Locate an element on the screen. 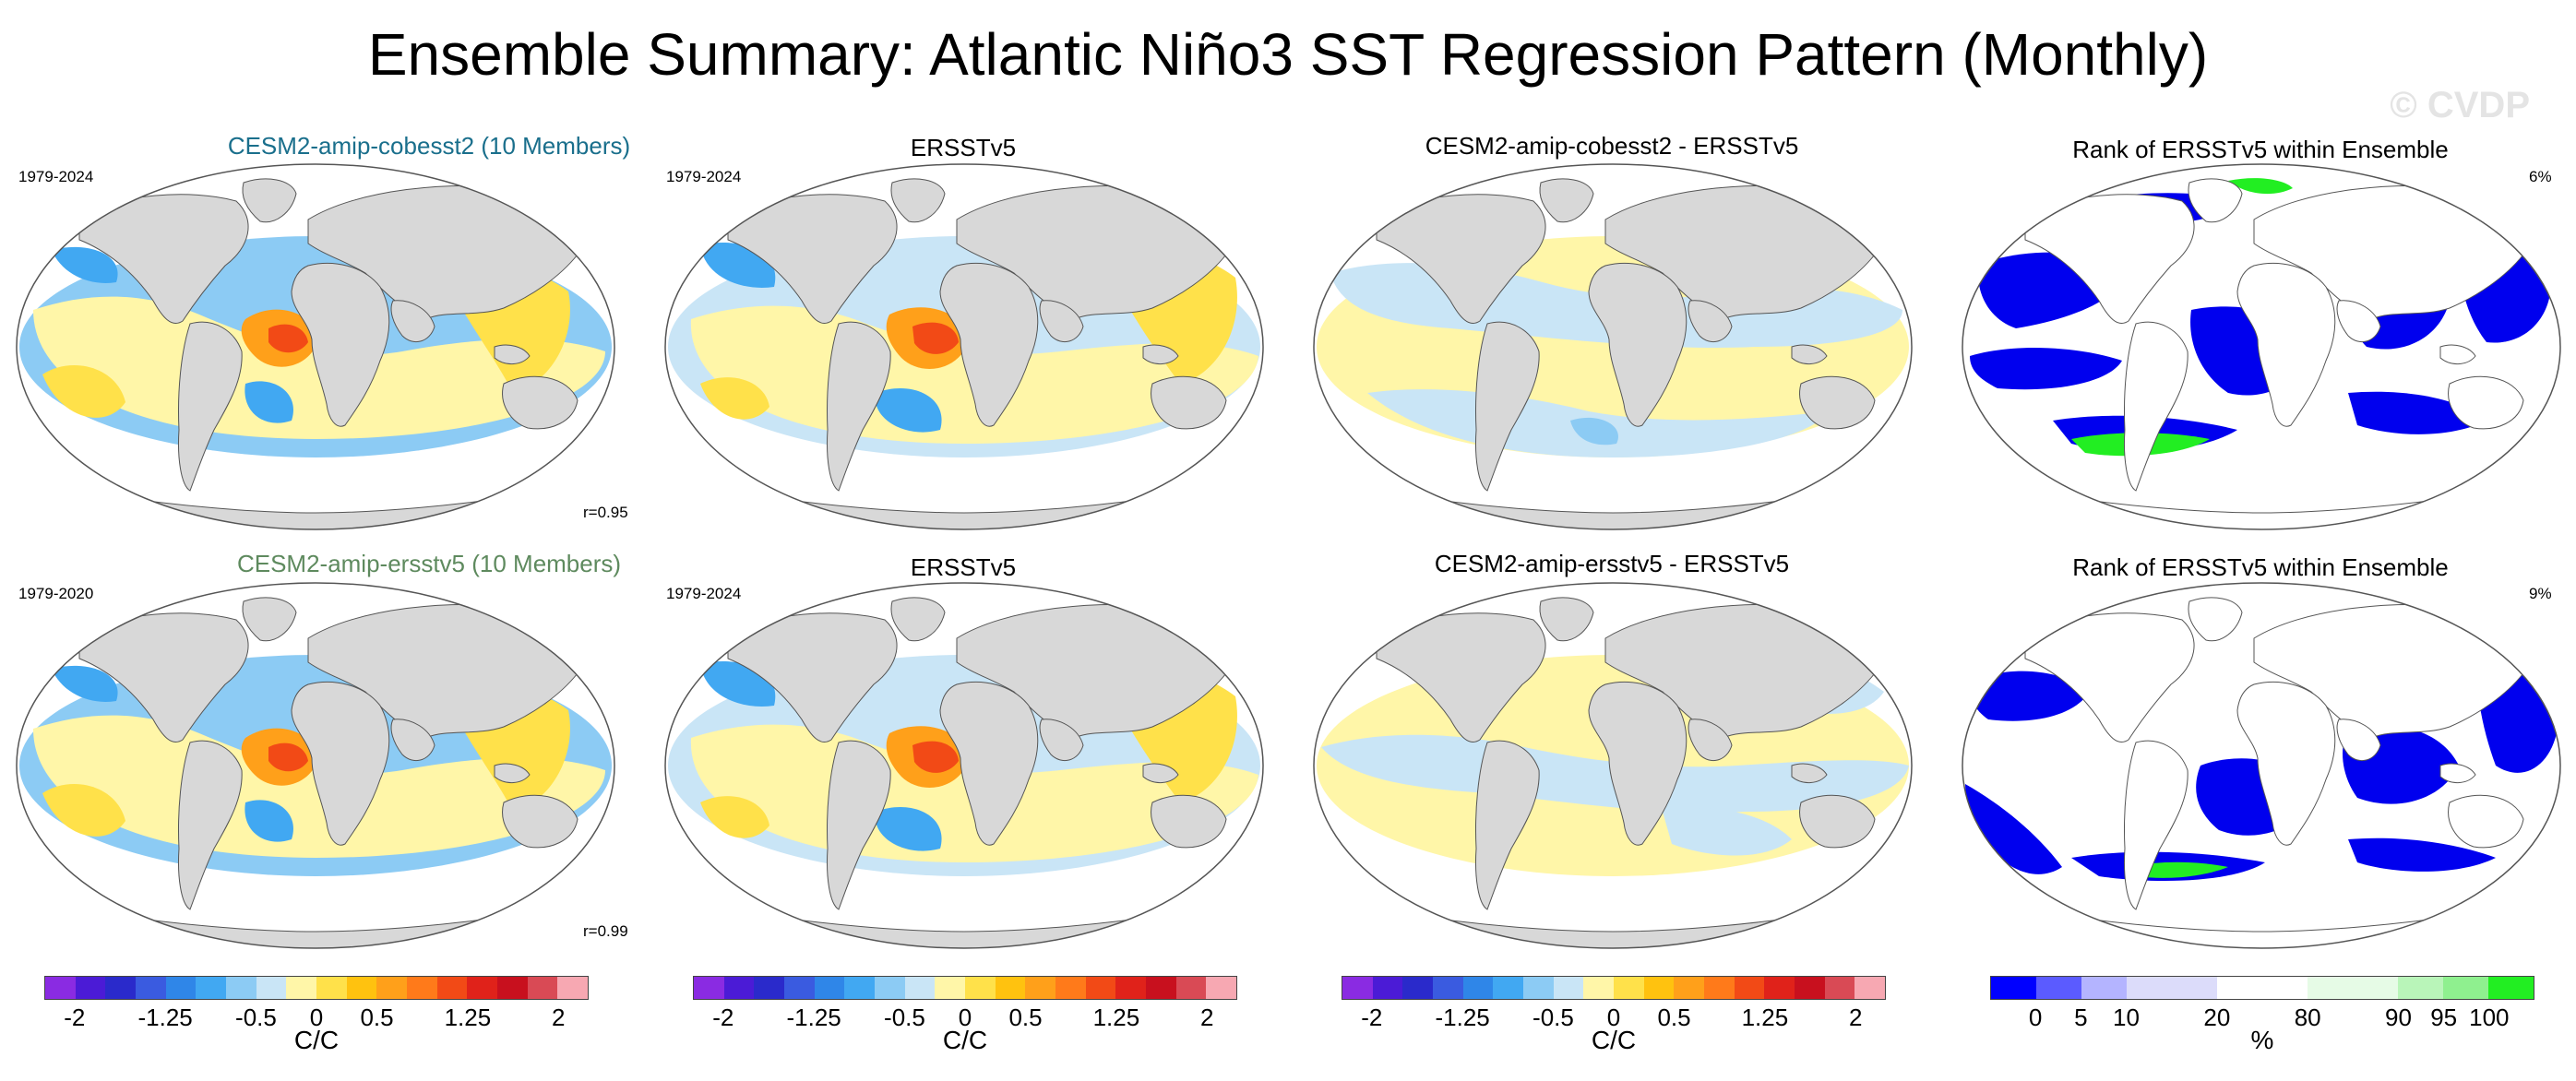 The height and width of the screenshot is (1081, 2576). cvdp-watermark: © CVDP is located at coordinates (2460, 105).